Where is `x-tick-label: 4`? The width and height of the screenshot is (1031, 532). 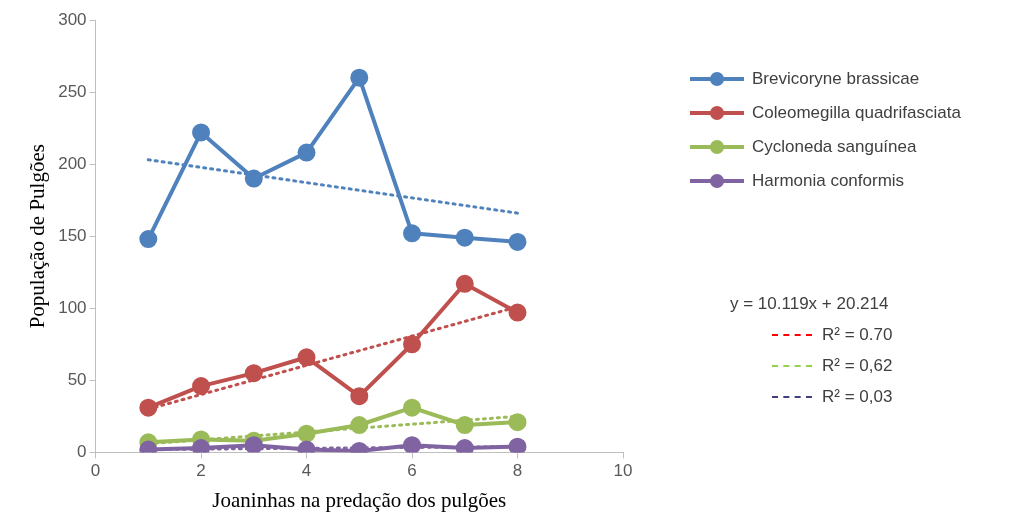
x-tick-label: 4 is located at coordinates (306, 471).